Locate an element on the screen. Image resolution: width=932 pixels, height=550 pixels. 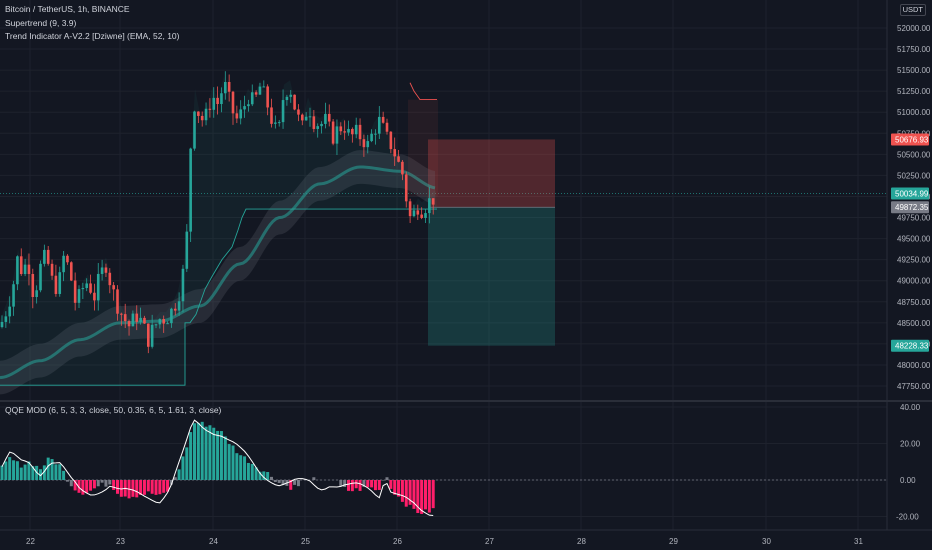
price-tag-label: 48228.33 is located at coordinates (912, 346).